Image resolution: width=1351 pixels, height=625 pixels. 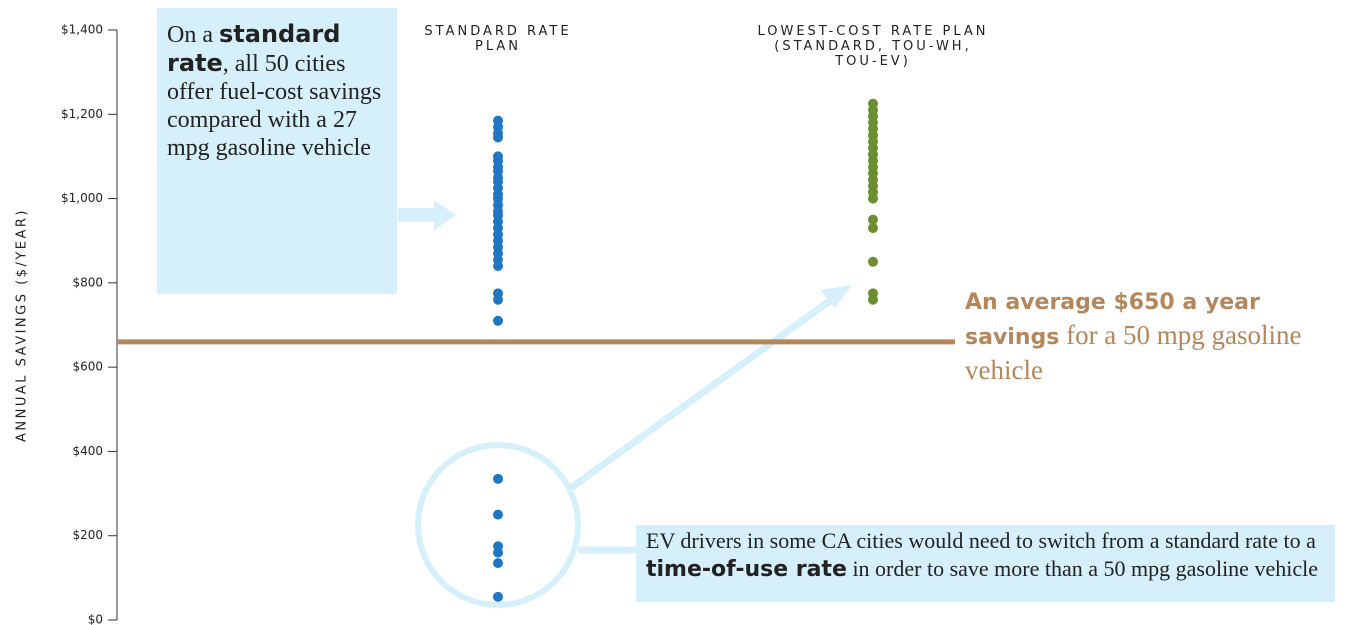 I want to click on y-tick-label: $1,400, so click(x=82, y=30).